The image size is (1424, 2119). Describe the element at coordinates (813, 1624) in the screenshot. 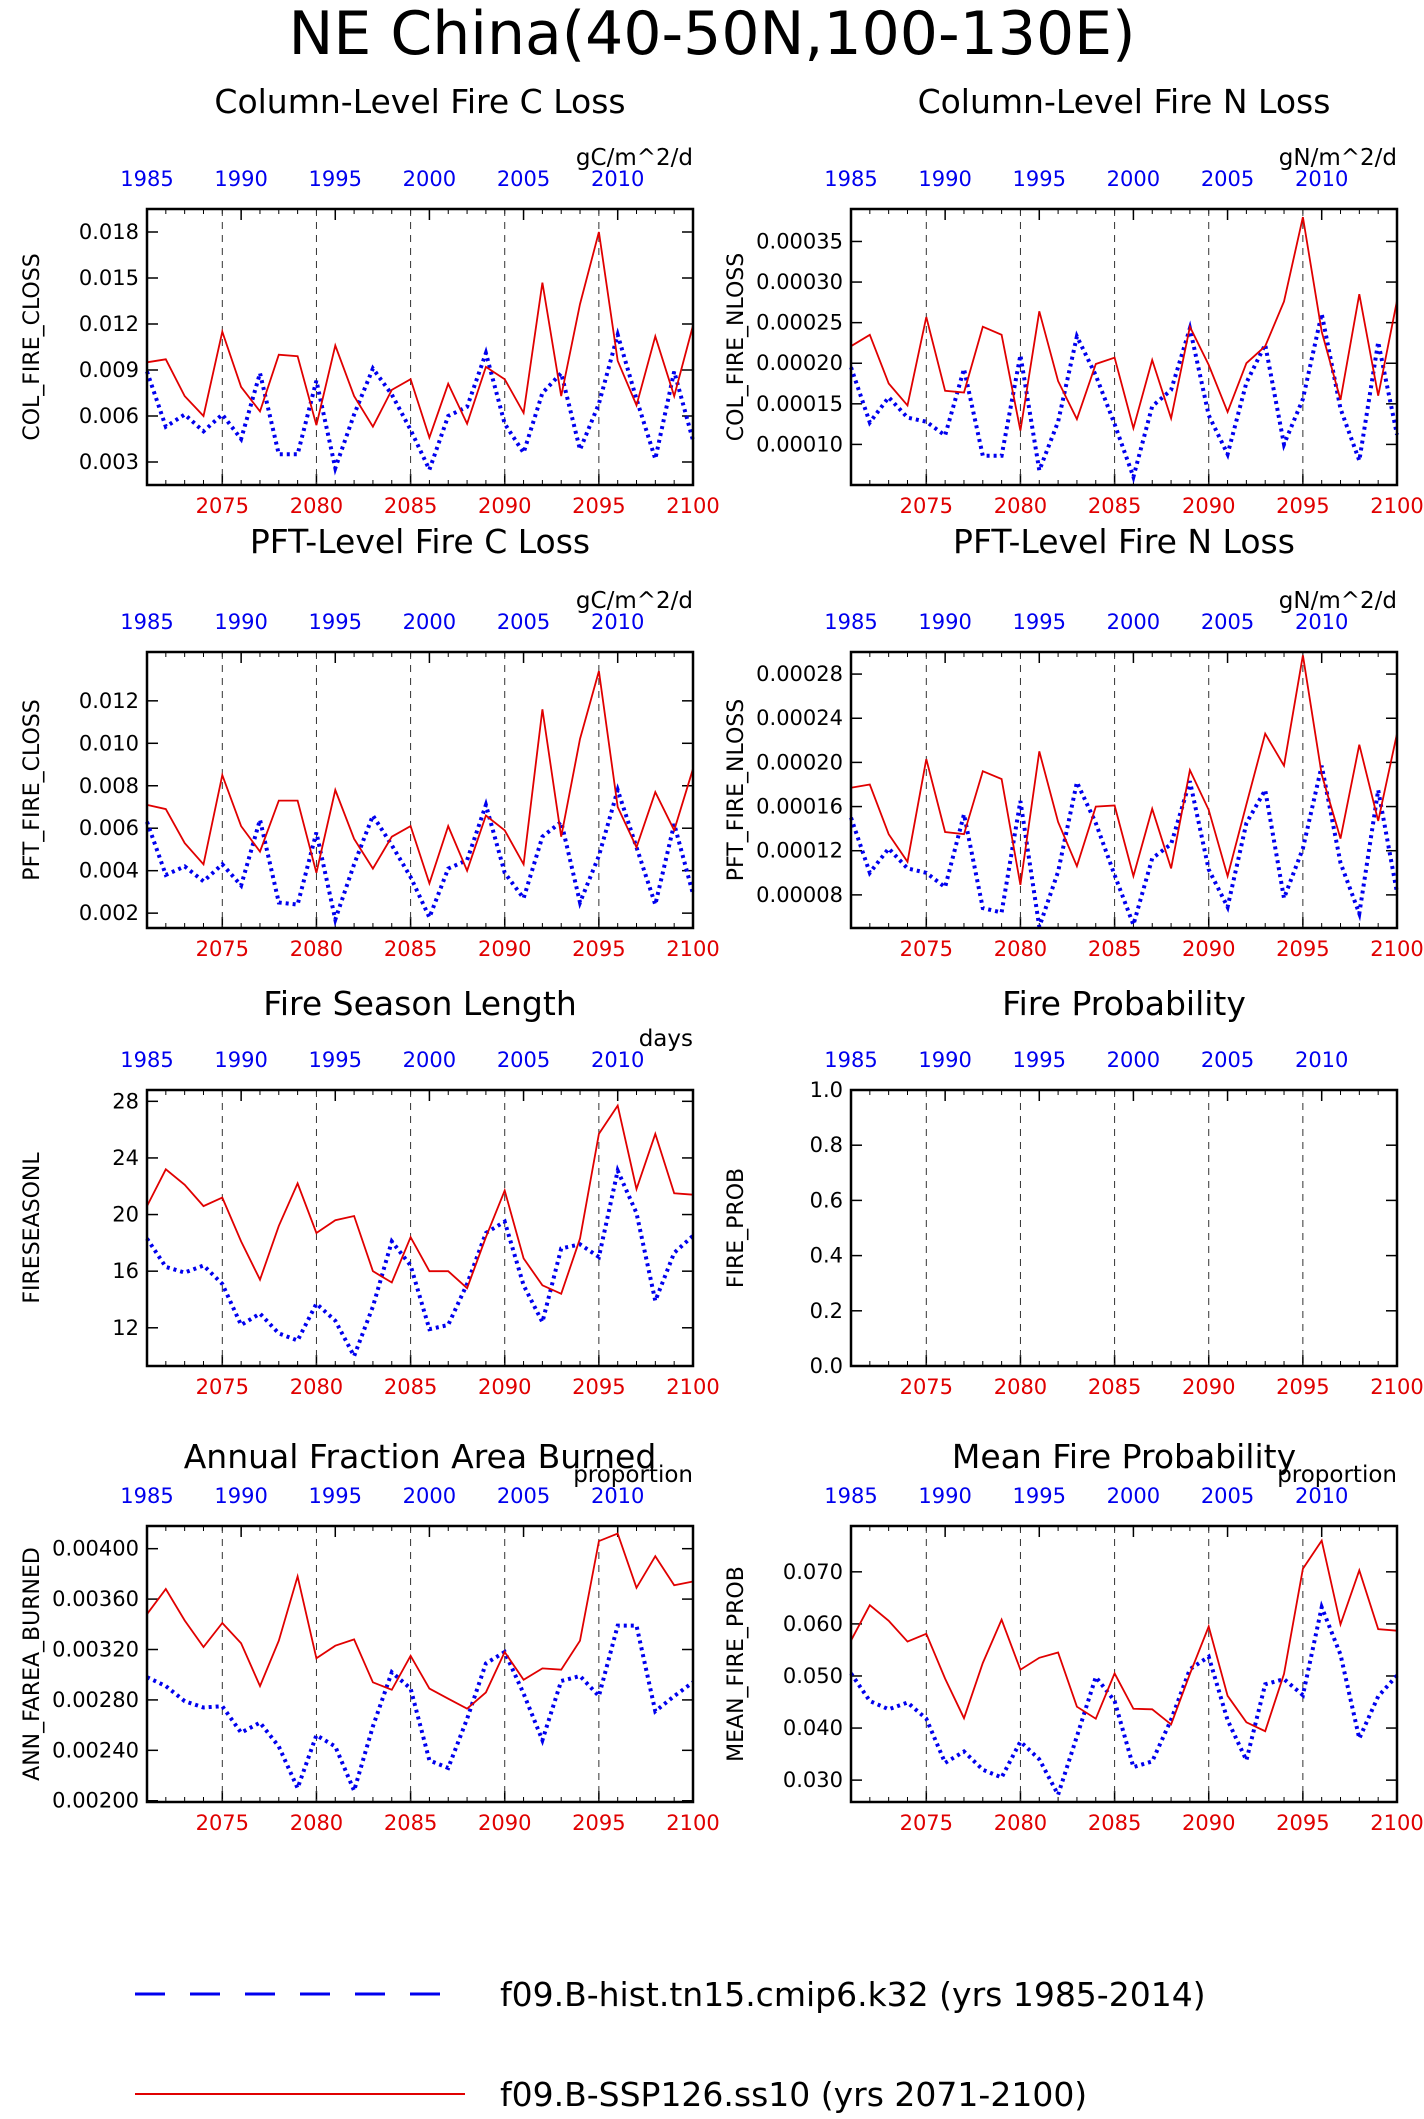

I see `y-tick-label: 0.060` at that location.